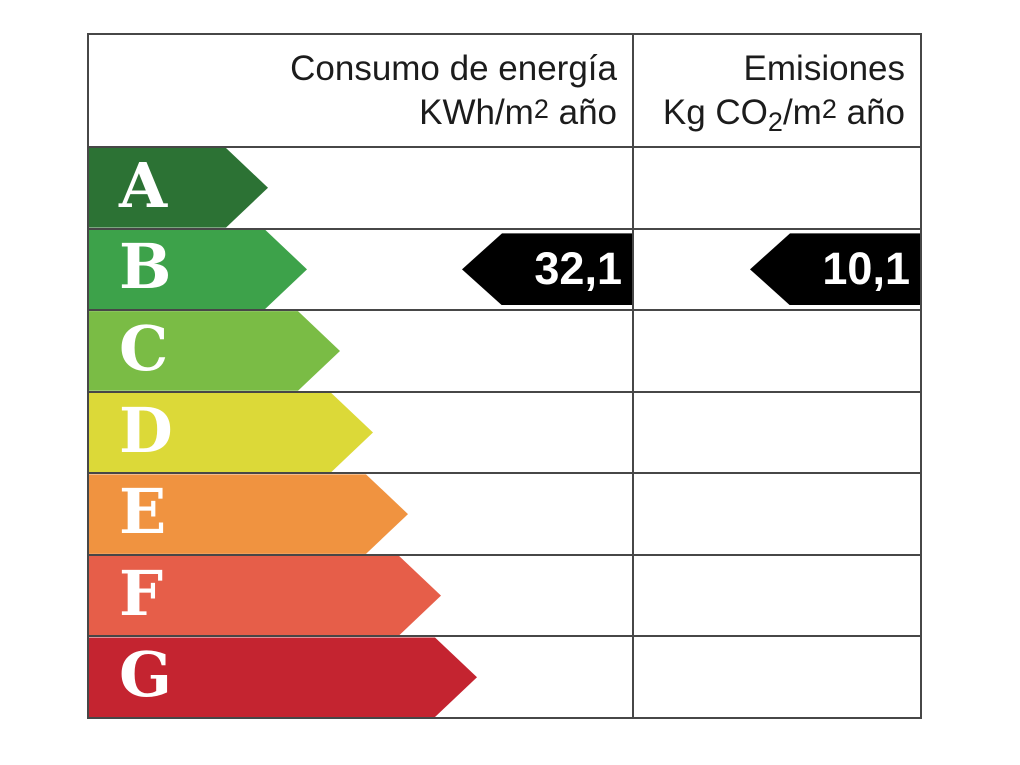 Image resolution: width=1020 pixels, height=765 pixels. What do you see at coordinates (198, 270) in the screenshot?
I see `rating-arrow-b: B` at bounding box center [198, 270].